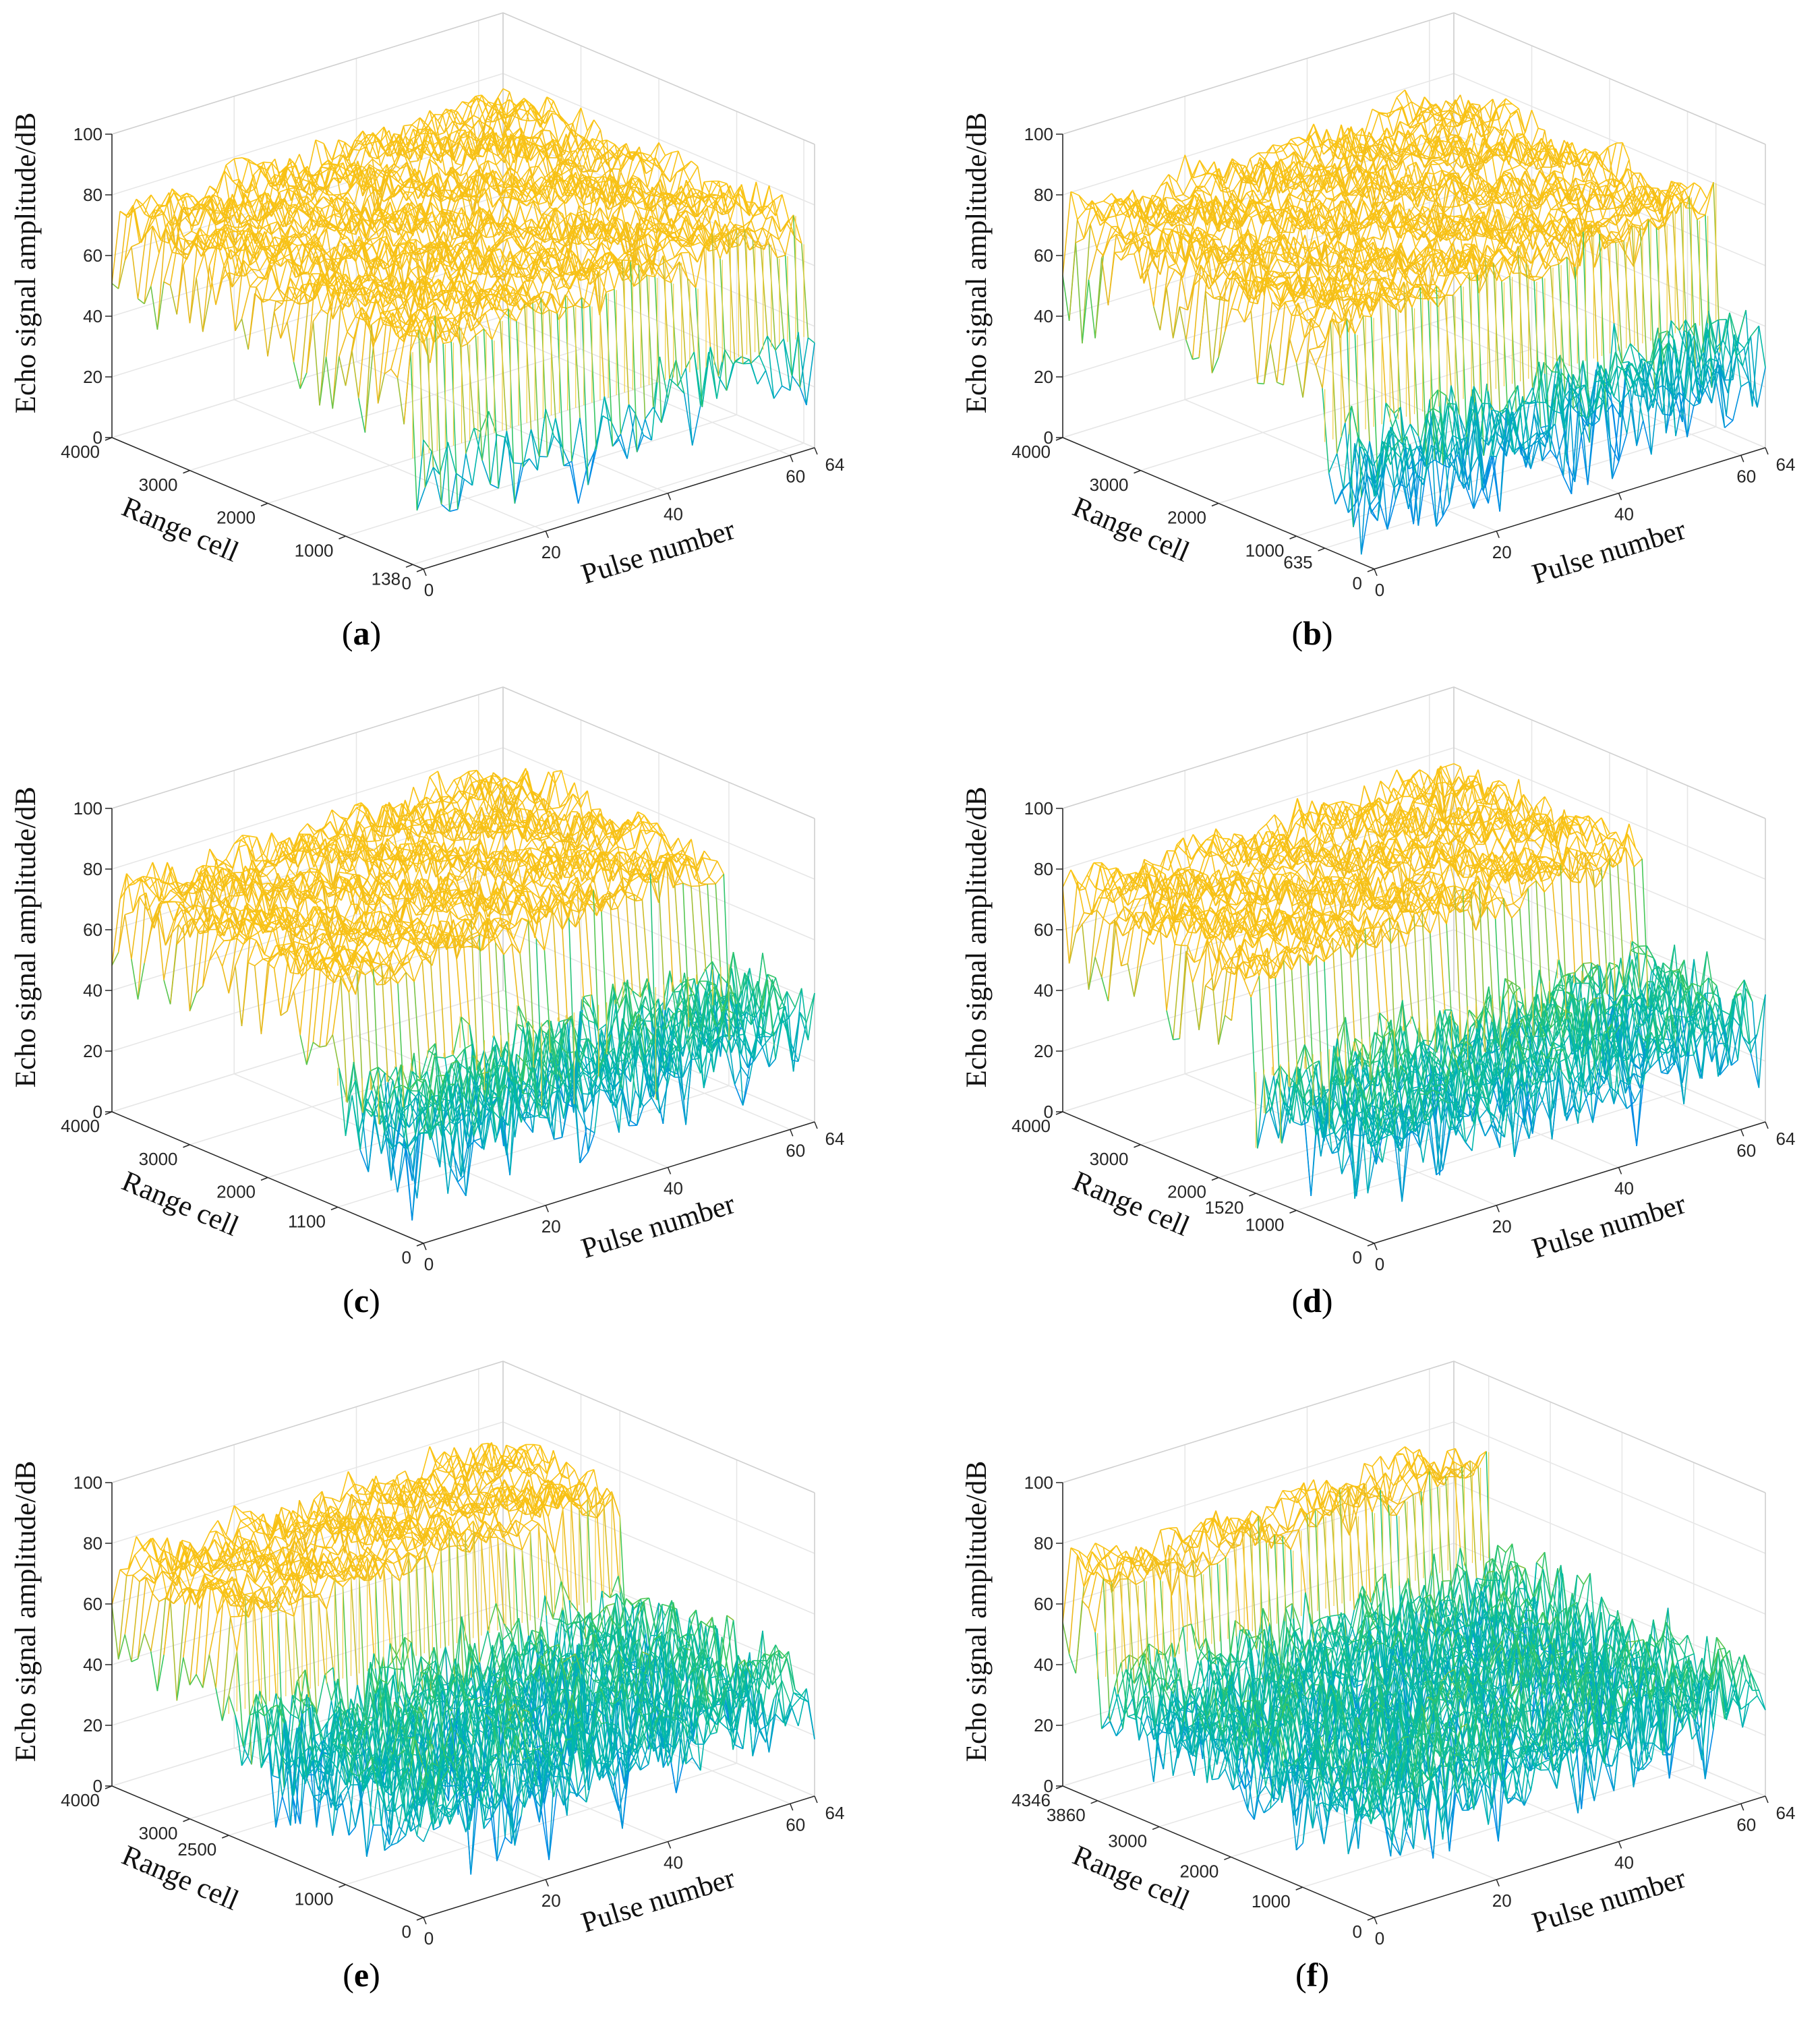 The image size is (1820, 2024). Describe the element at coordinates (158, 485) in the screenshot. I see `y-tick-label: 3000` at that location.